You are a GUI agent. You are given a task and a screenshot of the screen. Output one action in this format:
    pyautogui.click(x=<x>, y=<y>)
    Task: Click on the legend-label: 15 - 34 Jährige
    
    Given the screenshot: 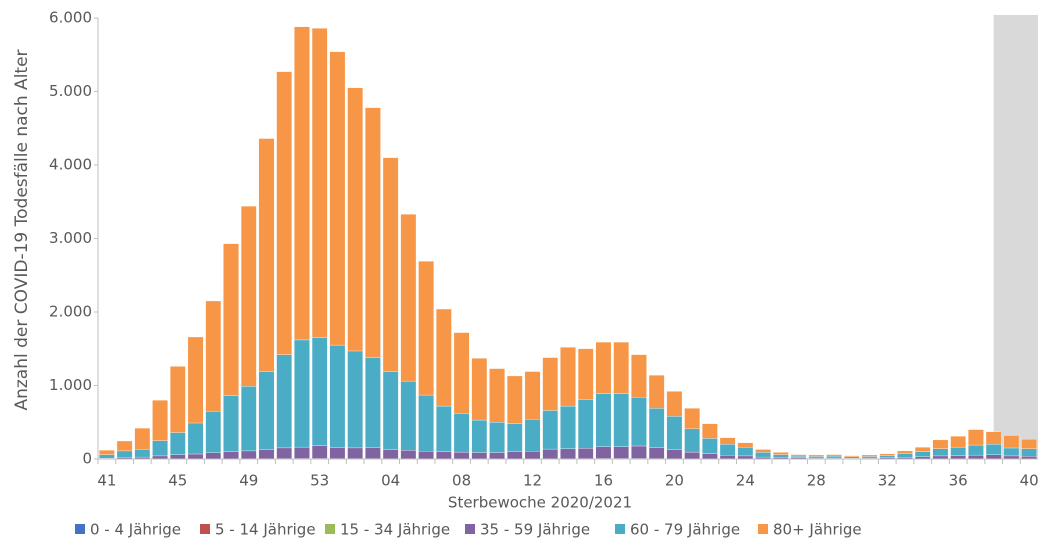 What is the action you would take?
    pyautogui.click(x=395, y=530)
    